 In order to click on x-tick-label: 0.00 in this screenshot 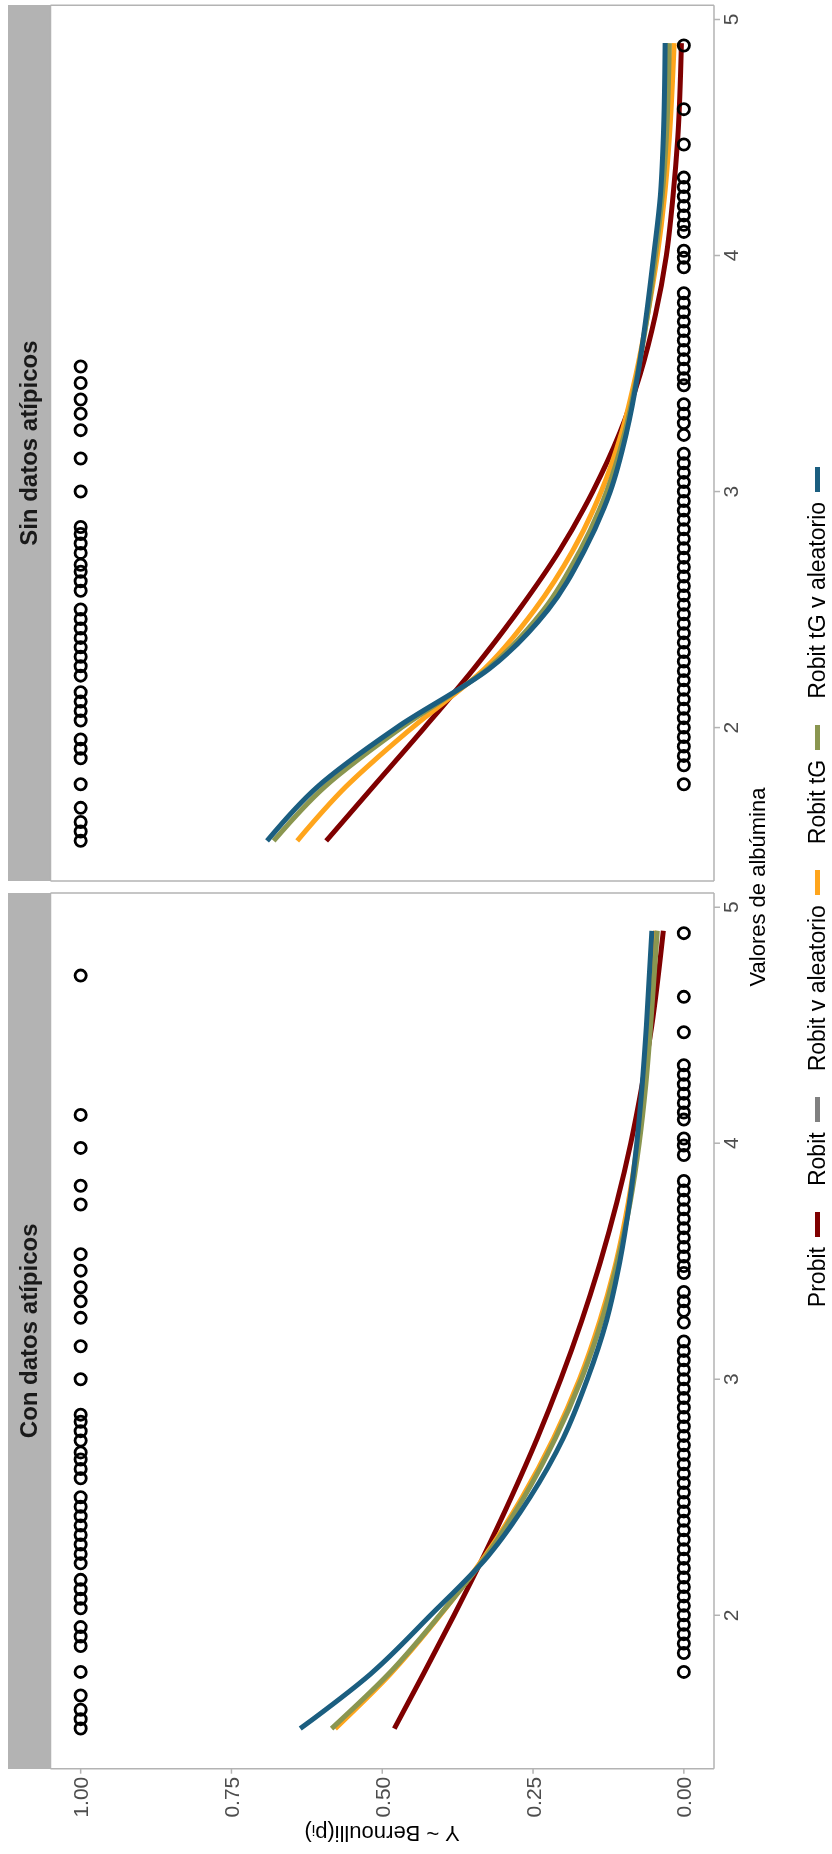, I will do `click(684, 1797)`.